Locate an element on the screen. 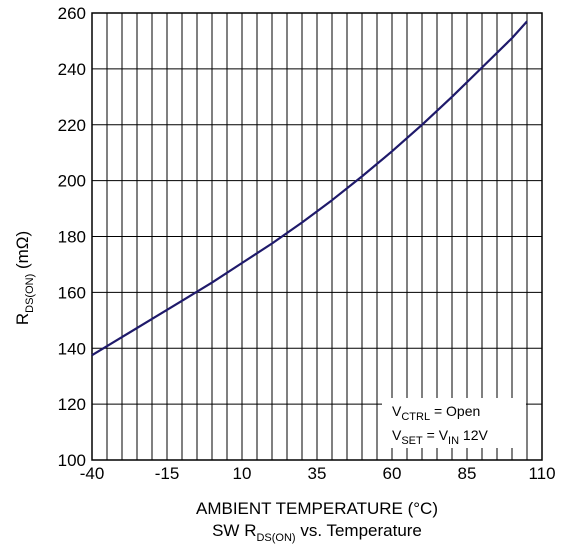  x-tick-label: 35 is located at coordinates (317, 473).